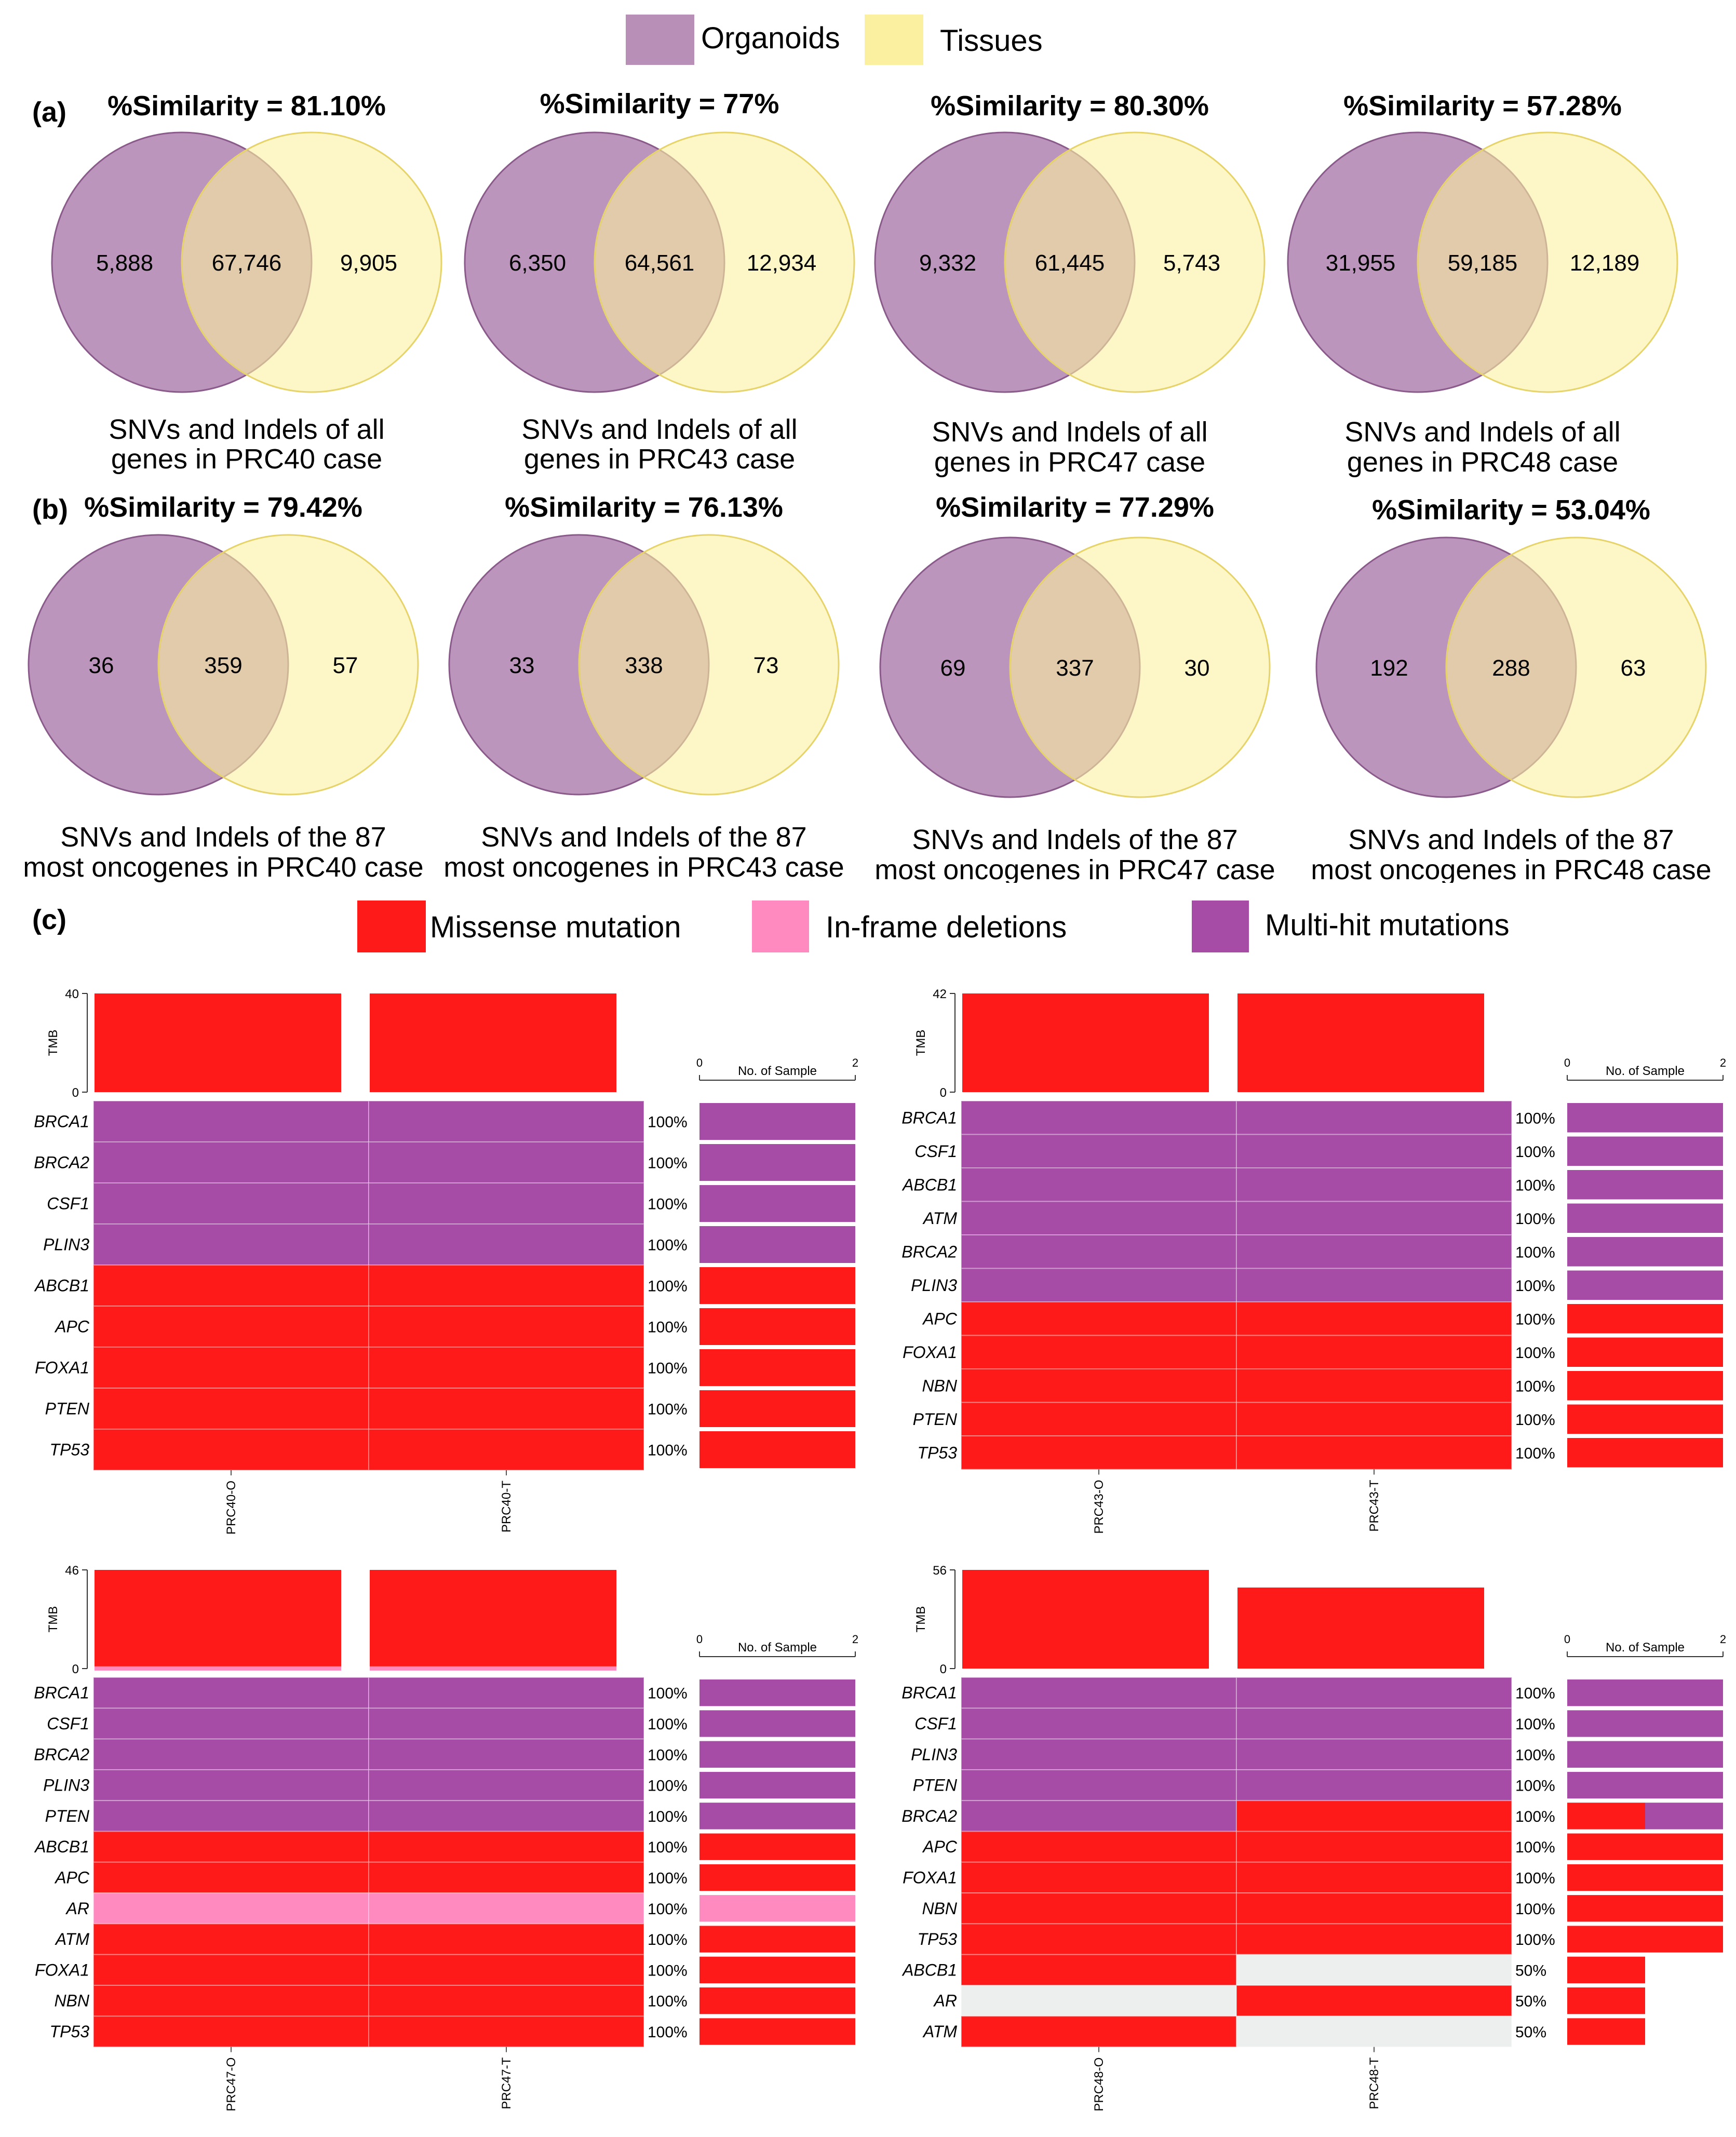 The image size is (1736, 2137). What do you see at coordinates (643, 867) in the screenshot?
I see `venn-caption-line: most oncogenes in PRC43 case` at bounding box center [643, 867].